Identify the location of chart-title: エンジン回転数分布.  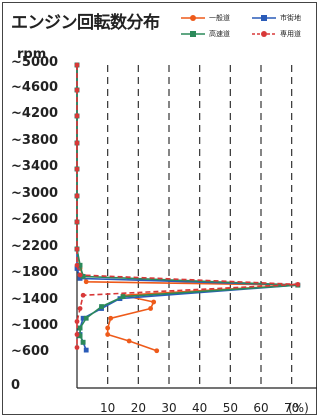
(85, 23).